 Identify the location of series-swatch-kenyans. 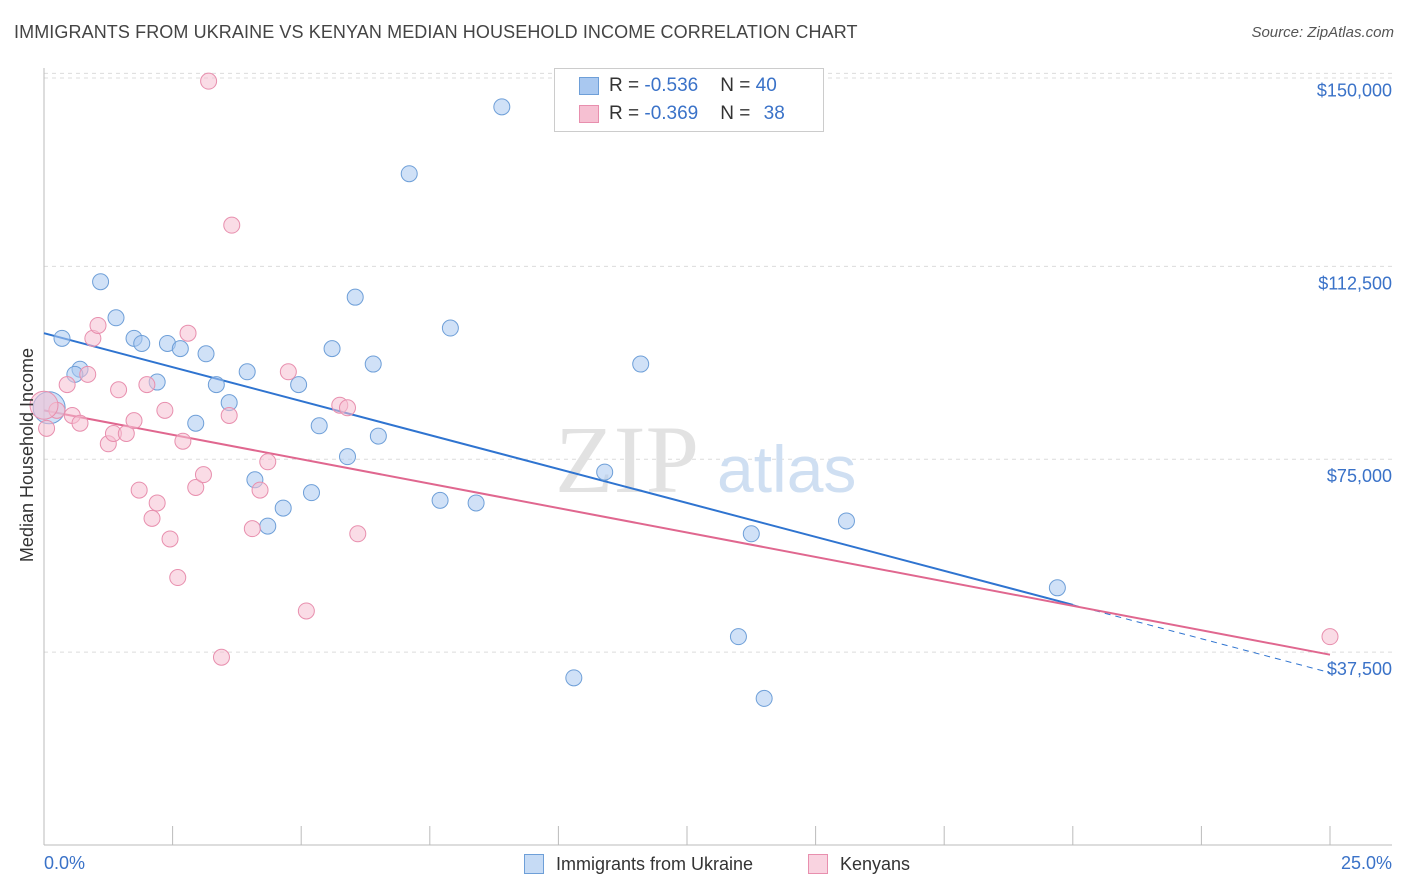
(818, 864).